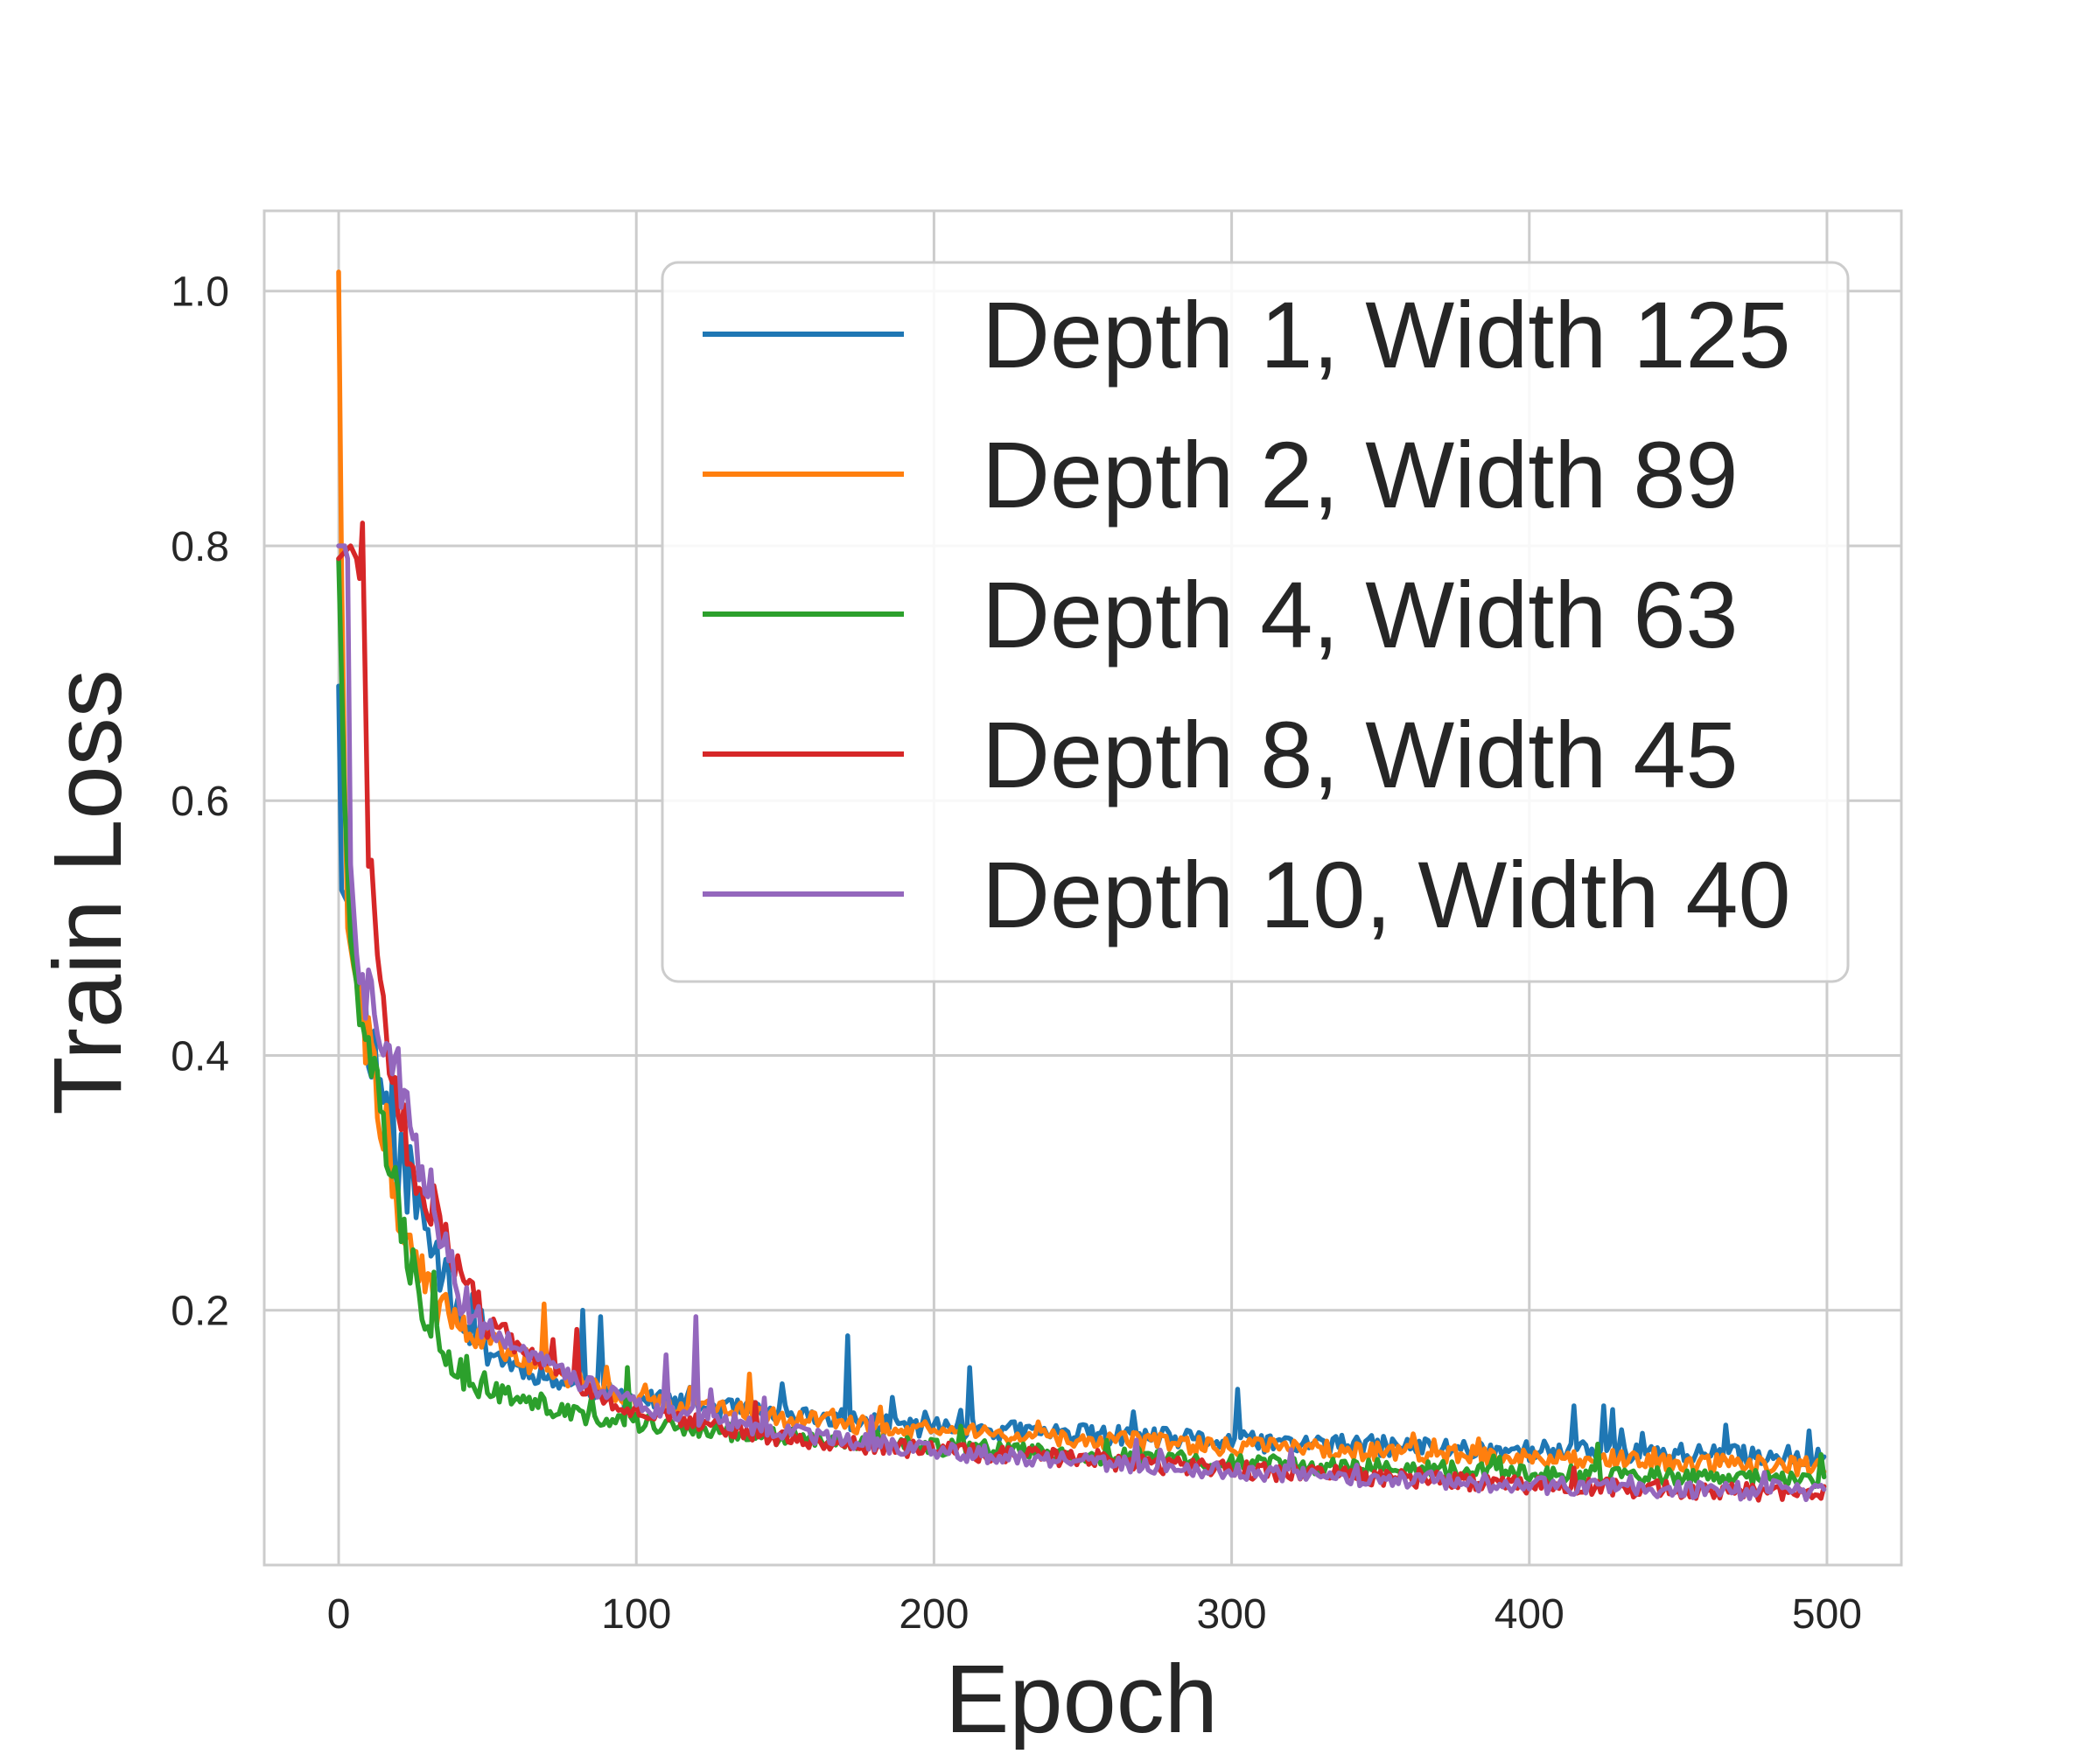  I want to click on legend-label-2: Depth 2, Width 89, so click(1360, 475).